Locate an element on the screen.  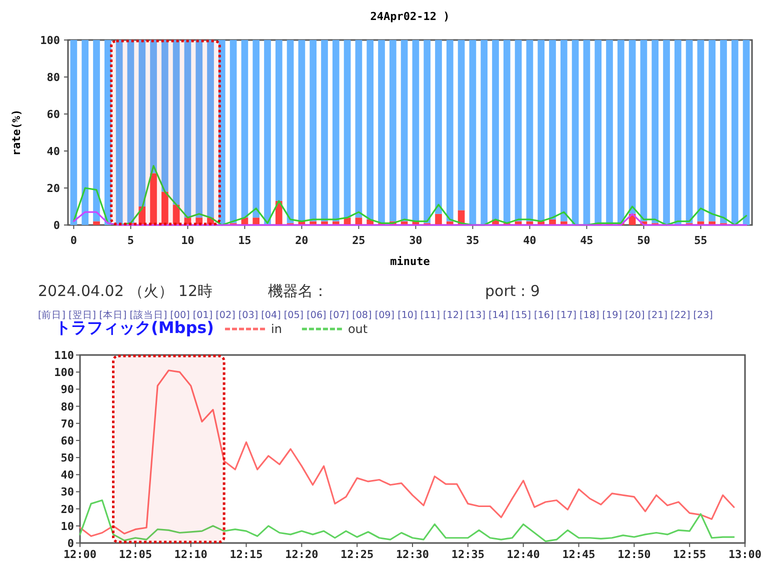
x-tick-label: 12:35 is located at coordinates (467, 554).